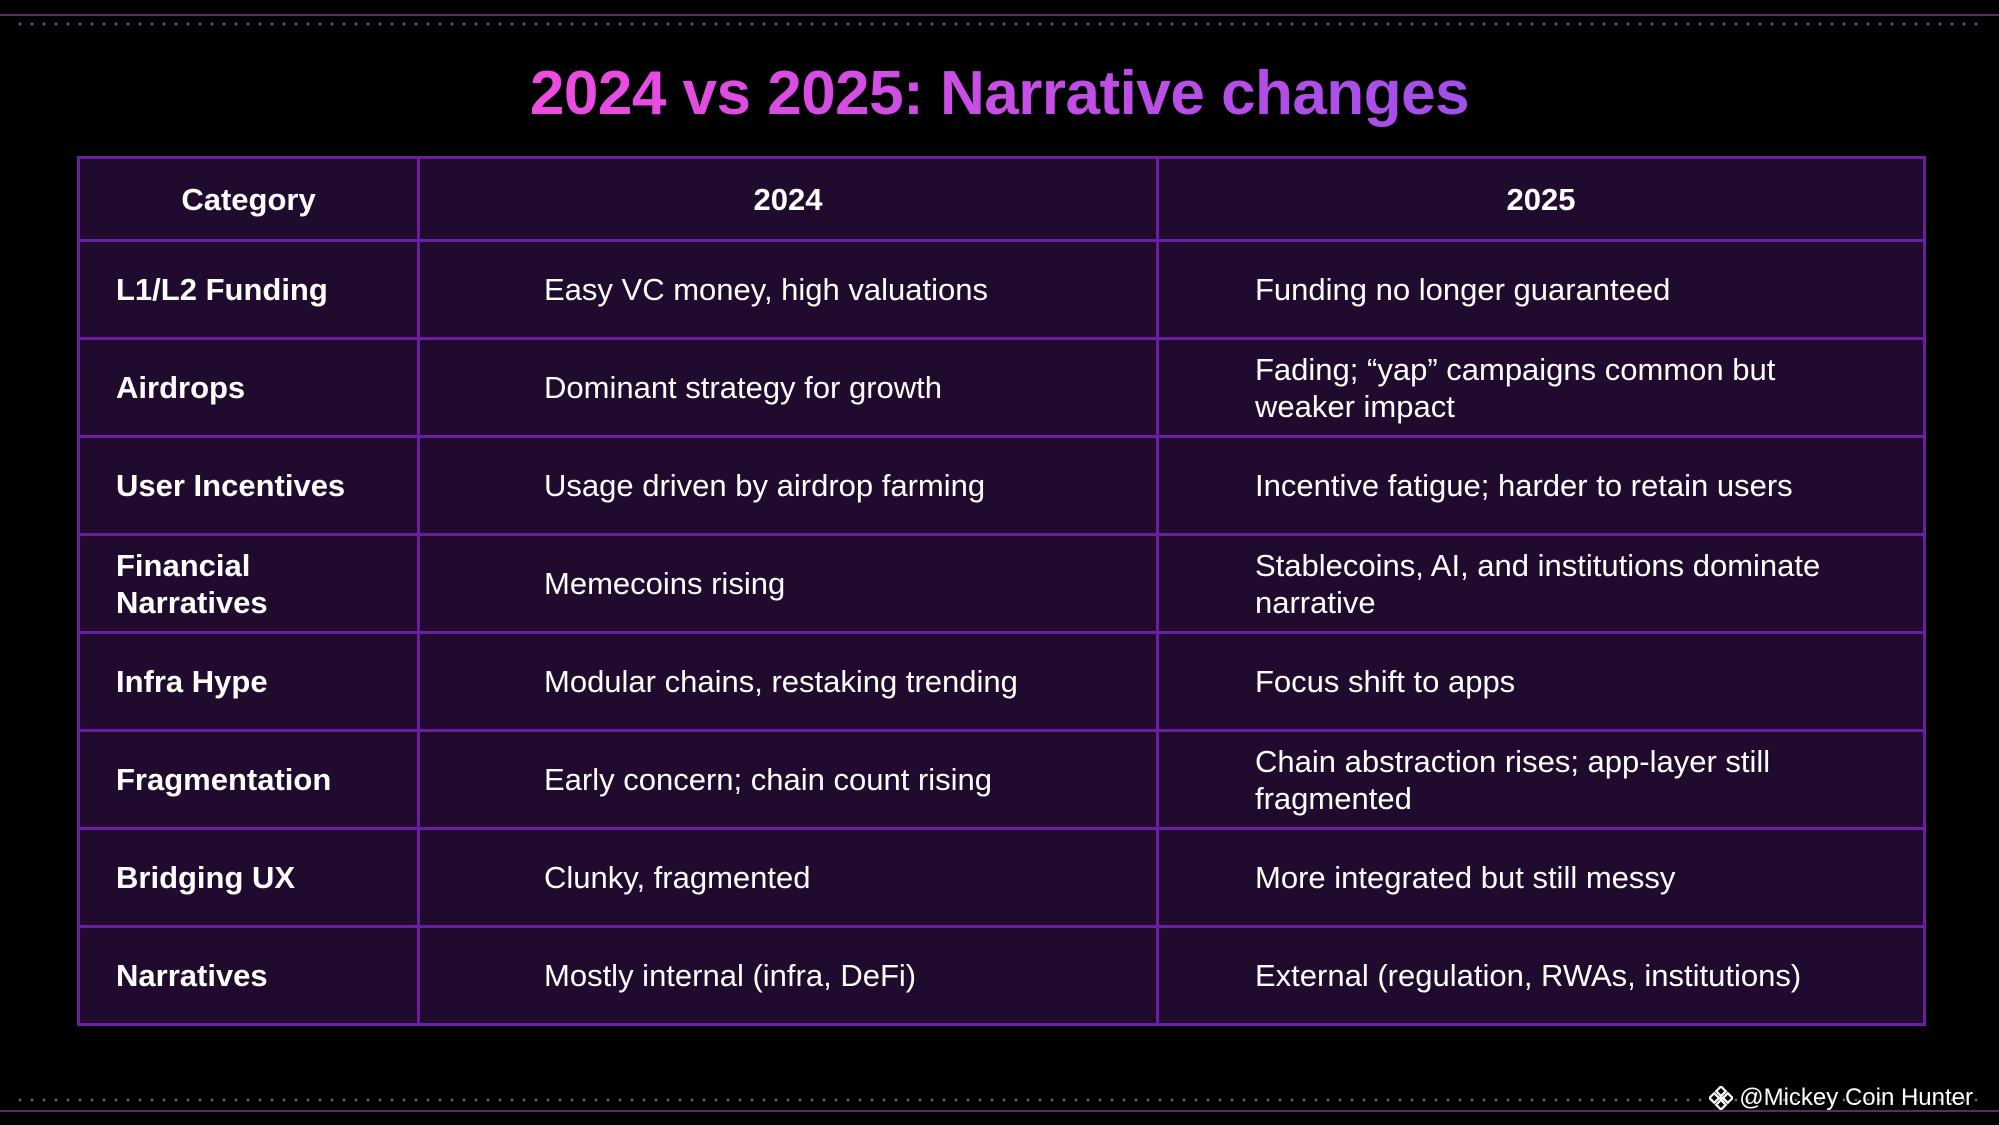 Image resolution: width=1999 pixels, height=1125 pixels. What do you see at coordinates (248, 485) in the screenshot?
I see `row-category: User Incentives` at bounding box center [248, 485].